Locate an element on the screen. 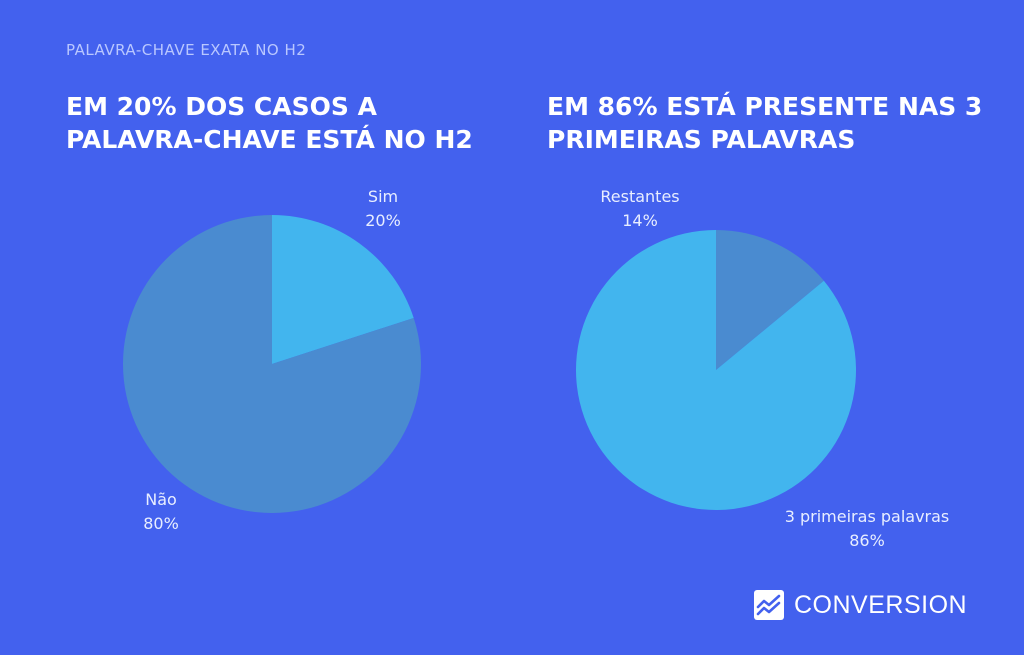  slice-category-label-0-1: Não is located at coordinates (161, 499).